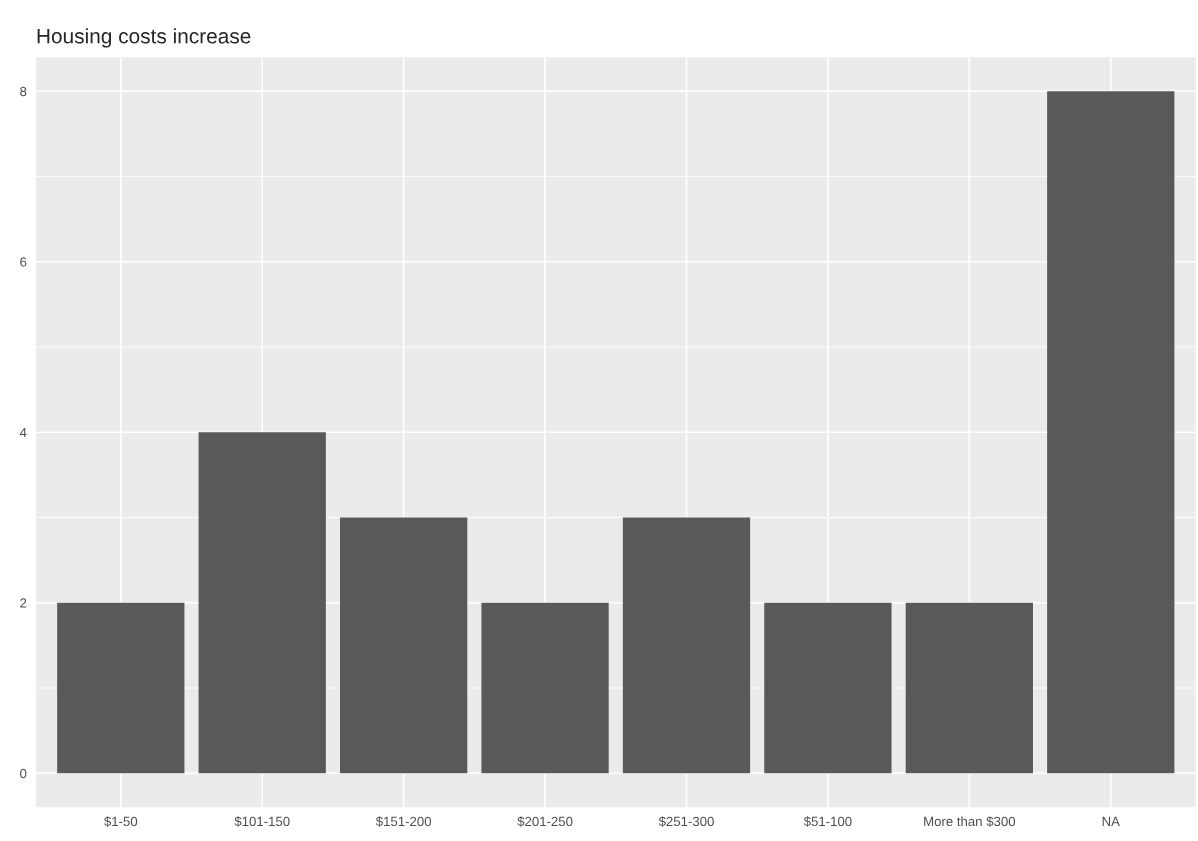 This screenshot has width=1198, height=841. What do you see at coordinates (23, 91) in the screenshot?
I see `y-tick-label: 8` at bounding box center [23, 91].